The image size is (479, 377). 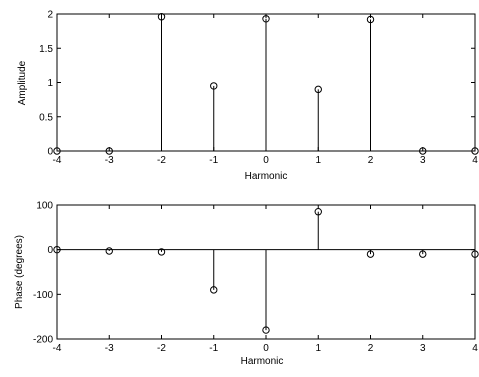 What do you see at coordinates (19, 272) in the screenshot?
I see `y-axis-label: Phase (degrees)` at bounding box center [19, 272].